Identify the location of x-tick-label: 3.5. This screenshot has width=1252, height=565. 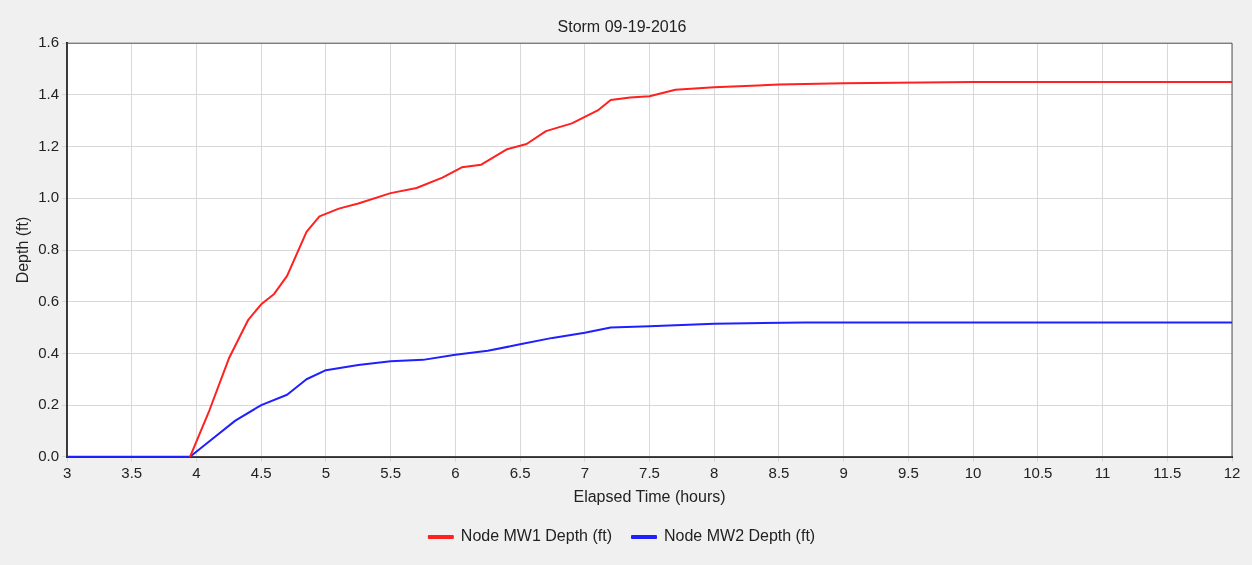
(132, 472).